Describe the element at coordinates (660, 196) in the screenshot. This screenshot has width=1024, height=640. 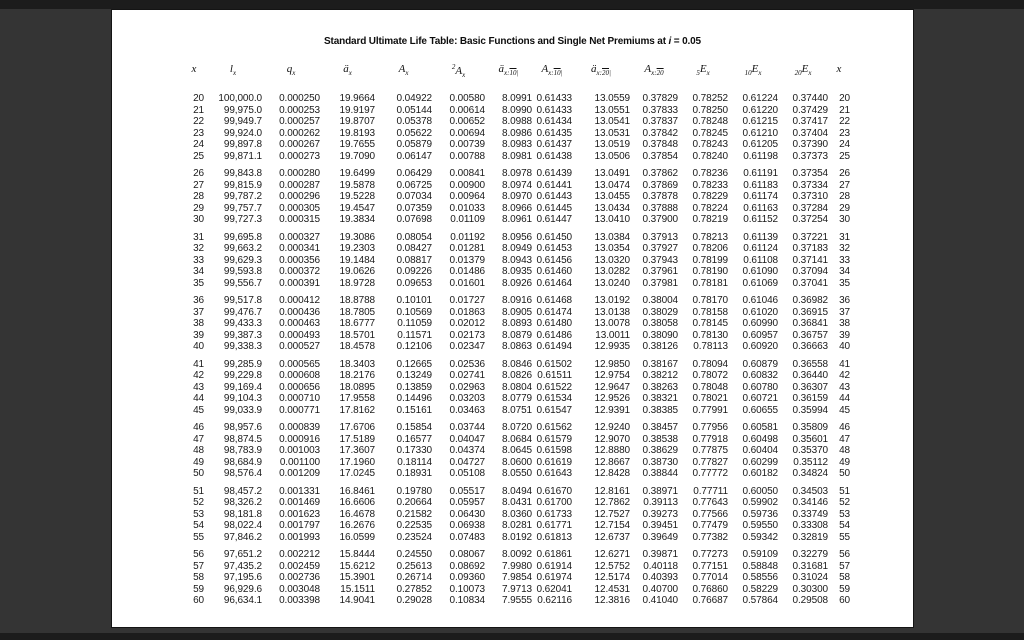
I see `cell-Ax20: 0.37878` at that location.